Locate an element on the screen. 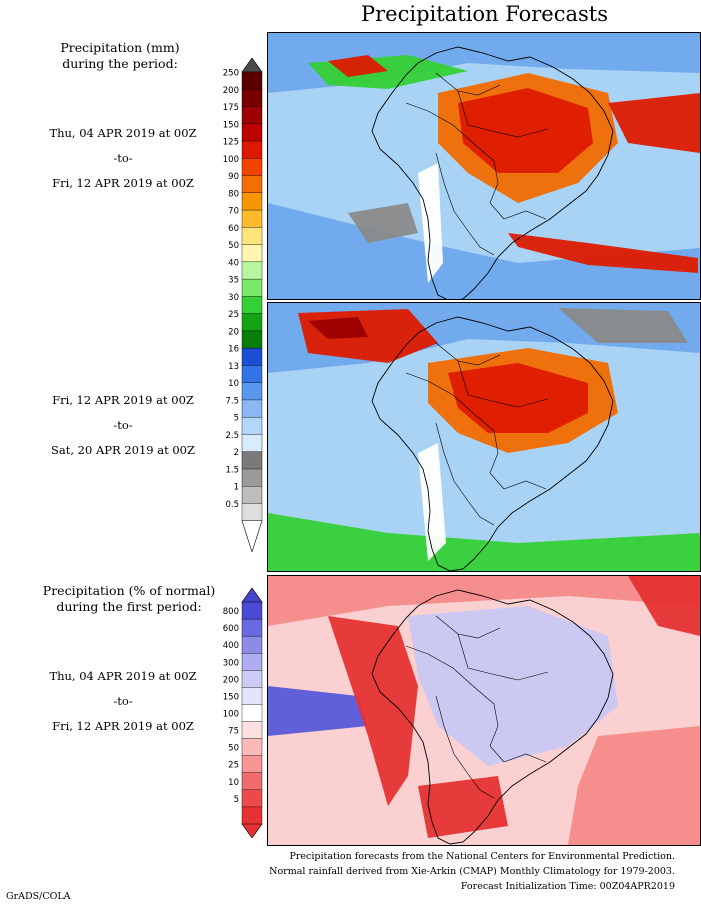  pct-band-north is located at coordinates (484, 601).